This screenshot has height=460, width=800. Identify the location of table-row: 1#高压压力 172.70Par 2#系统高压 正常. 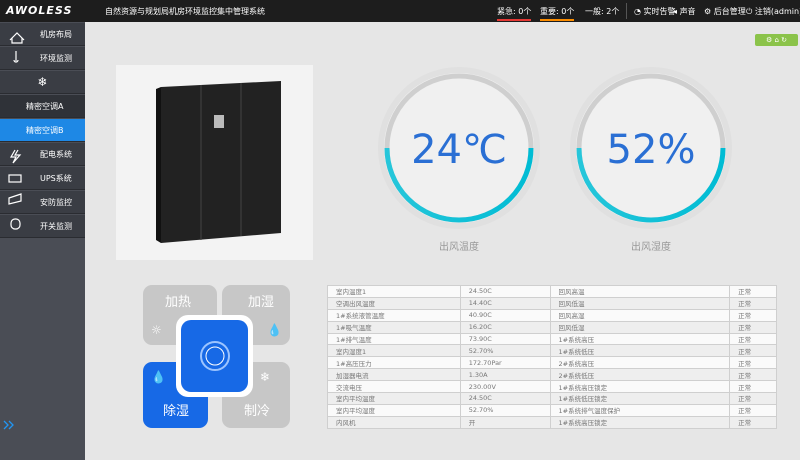
(552, 363).